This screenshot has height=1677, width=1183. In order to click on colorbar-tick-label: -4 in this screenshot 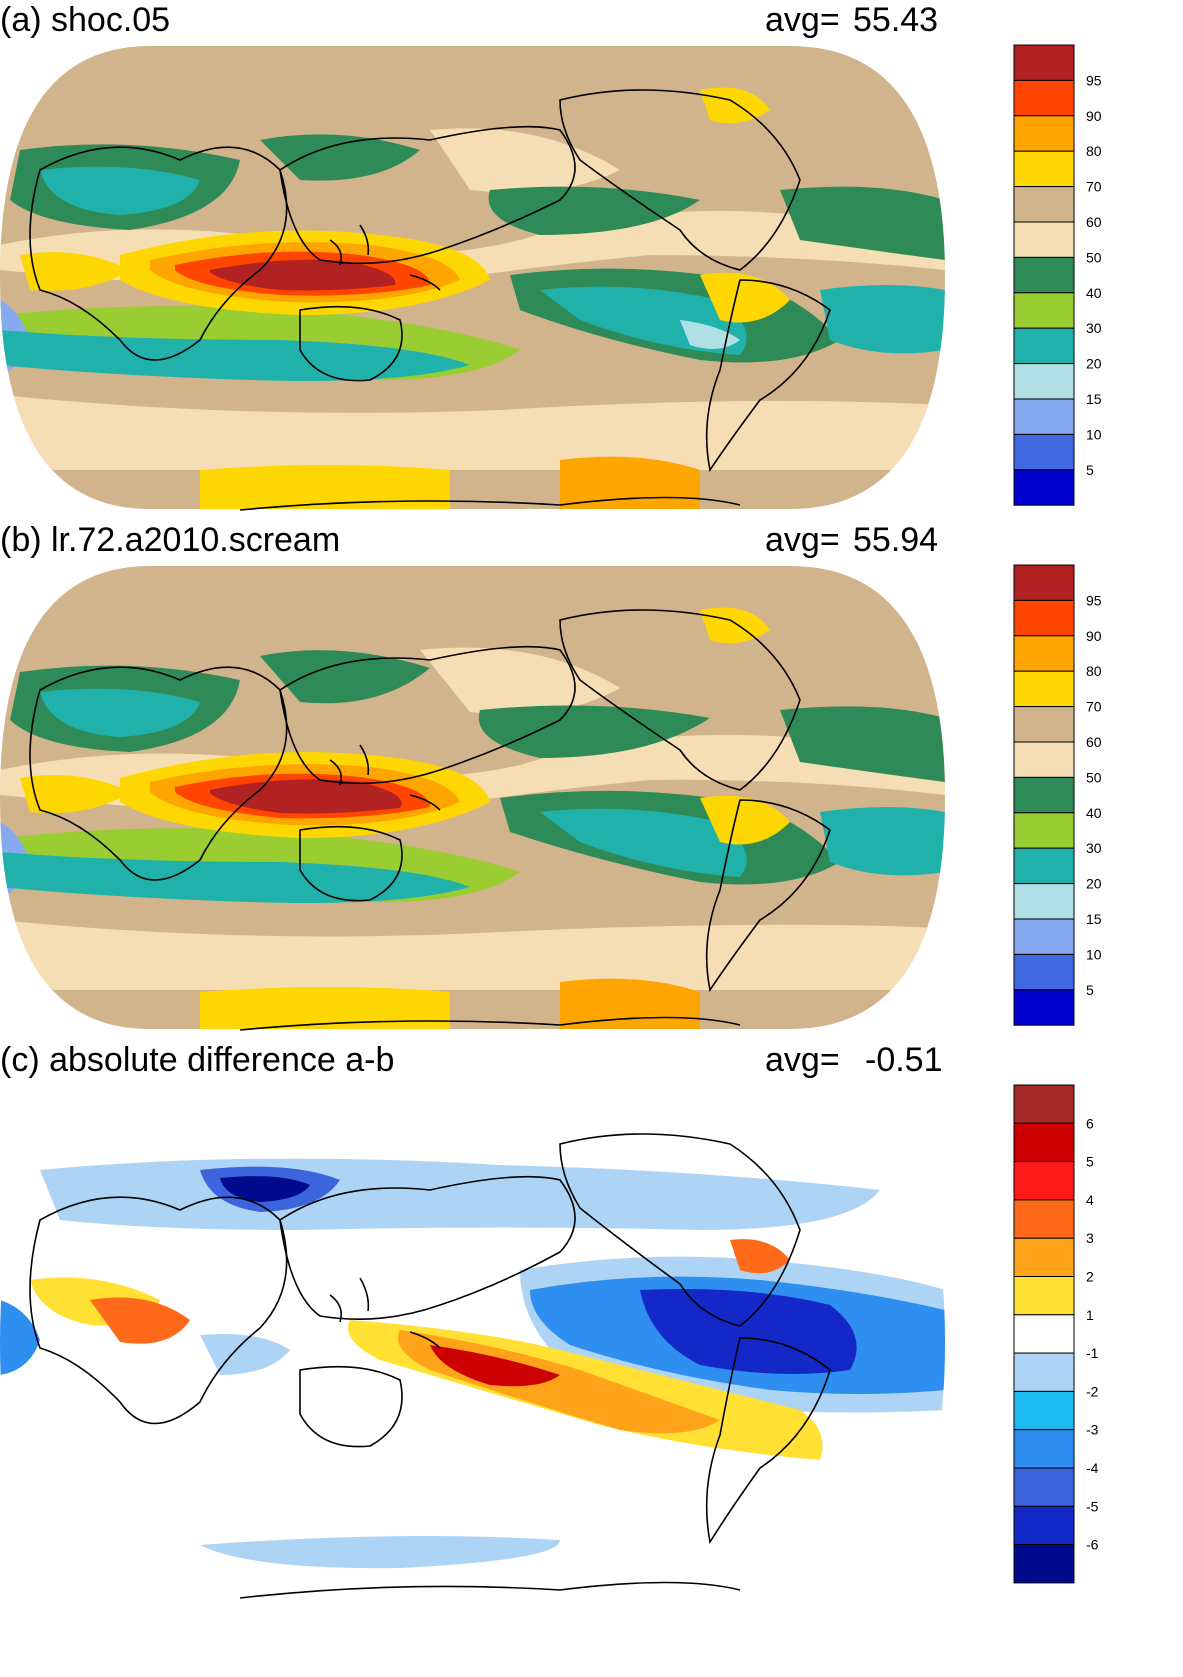, I will do `click(1092, 1468)`.